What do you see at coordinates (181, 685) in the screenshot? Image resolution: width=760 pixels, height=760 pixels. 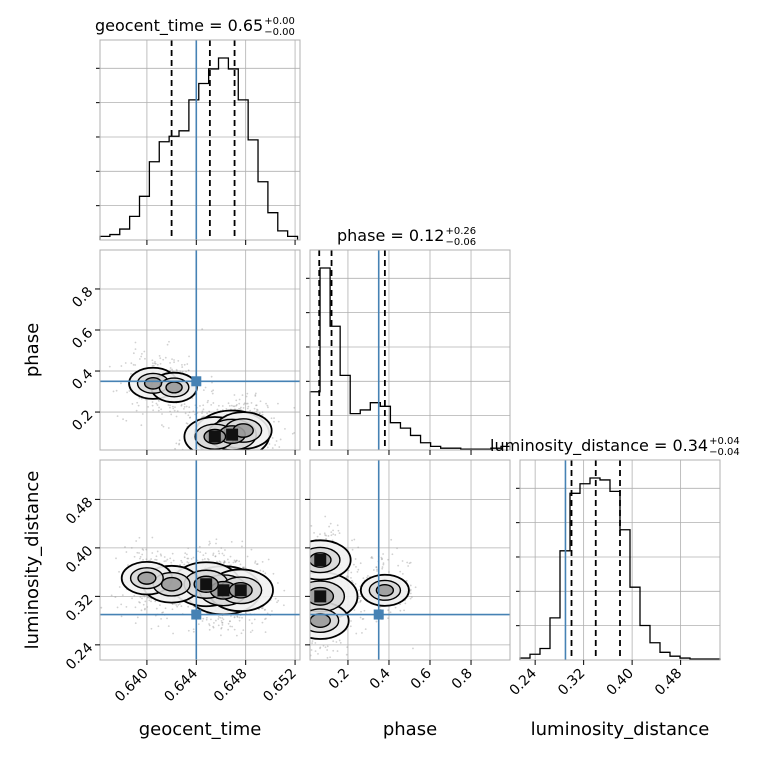 I see `x-tick-label: 0.644` at bounding box center [181, 685].